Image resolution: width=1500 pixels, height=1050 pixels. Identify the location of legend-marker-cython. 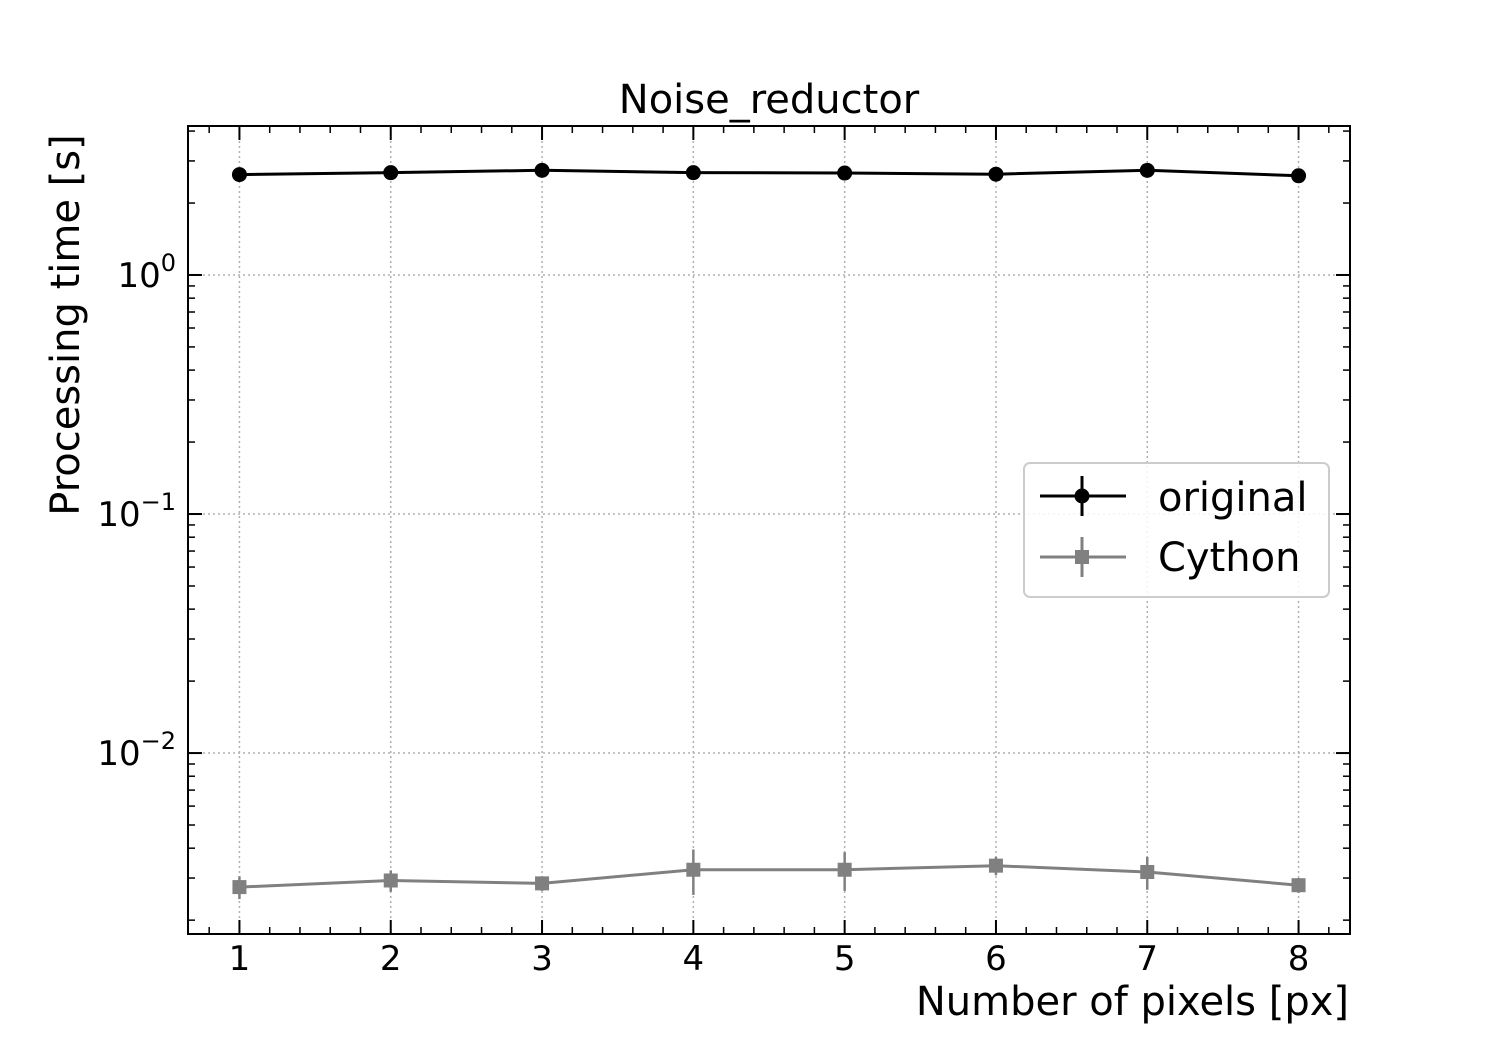
(1082, 557).